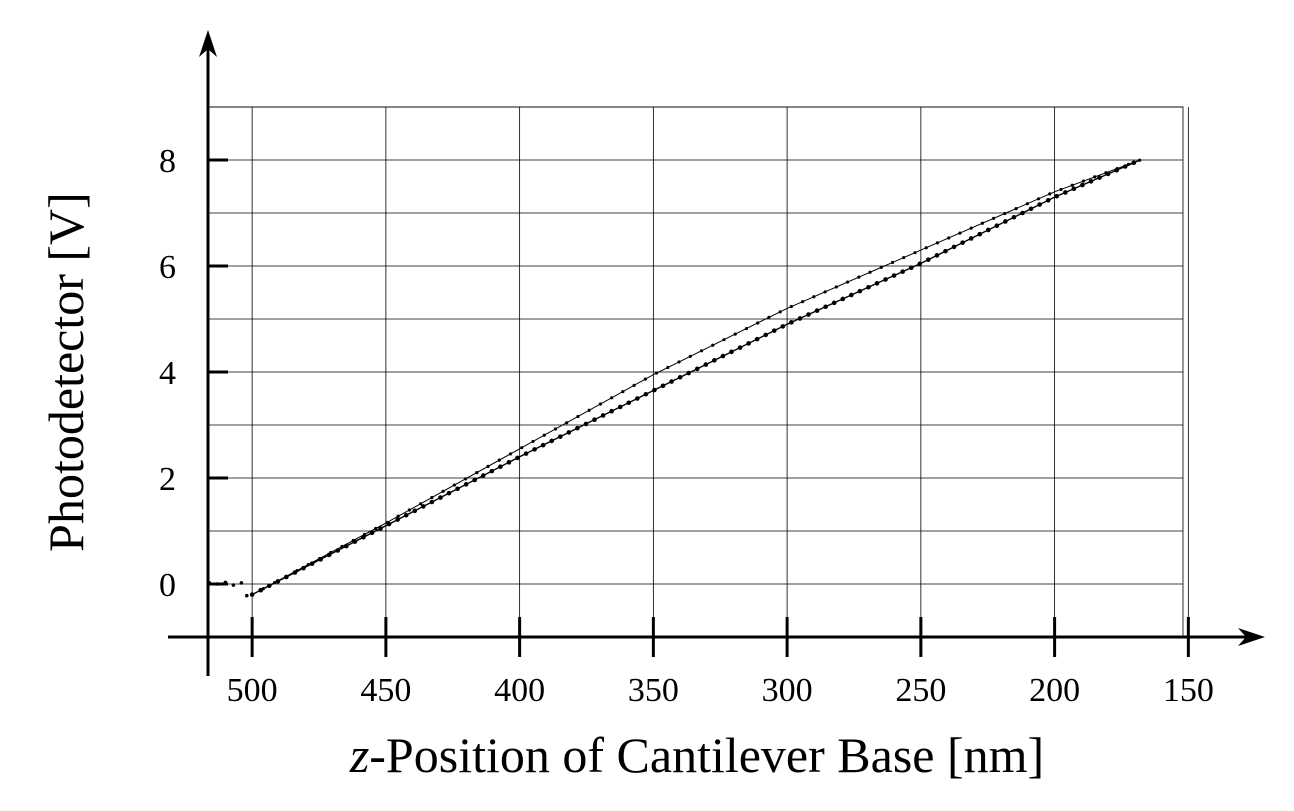 This screenshot has width=1294, height=811. Describe the element at coordinates (1251, 637) in the screenshot. I see `x-axis-arrow` at that location.